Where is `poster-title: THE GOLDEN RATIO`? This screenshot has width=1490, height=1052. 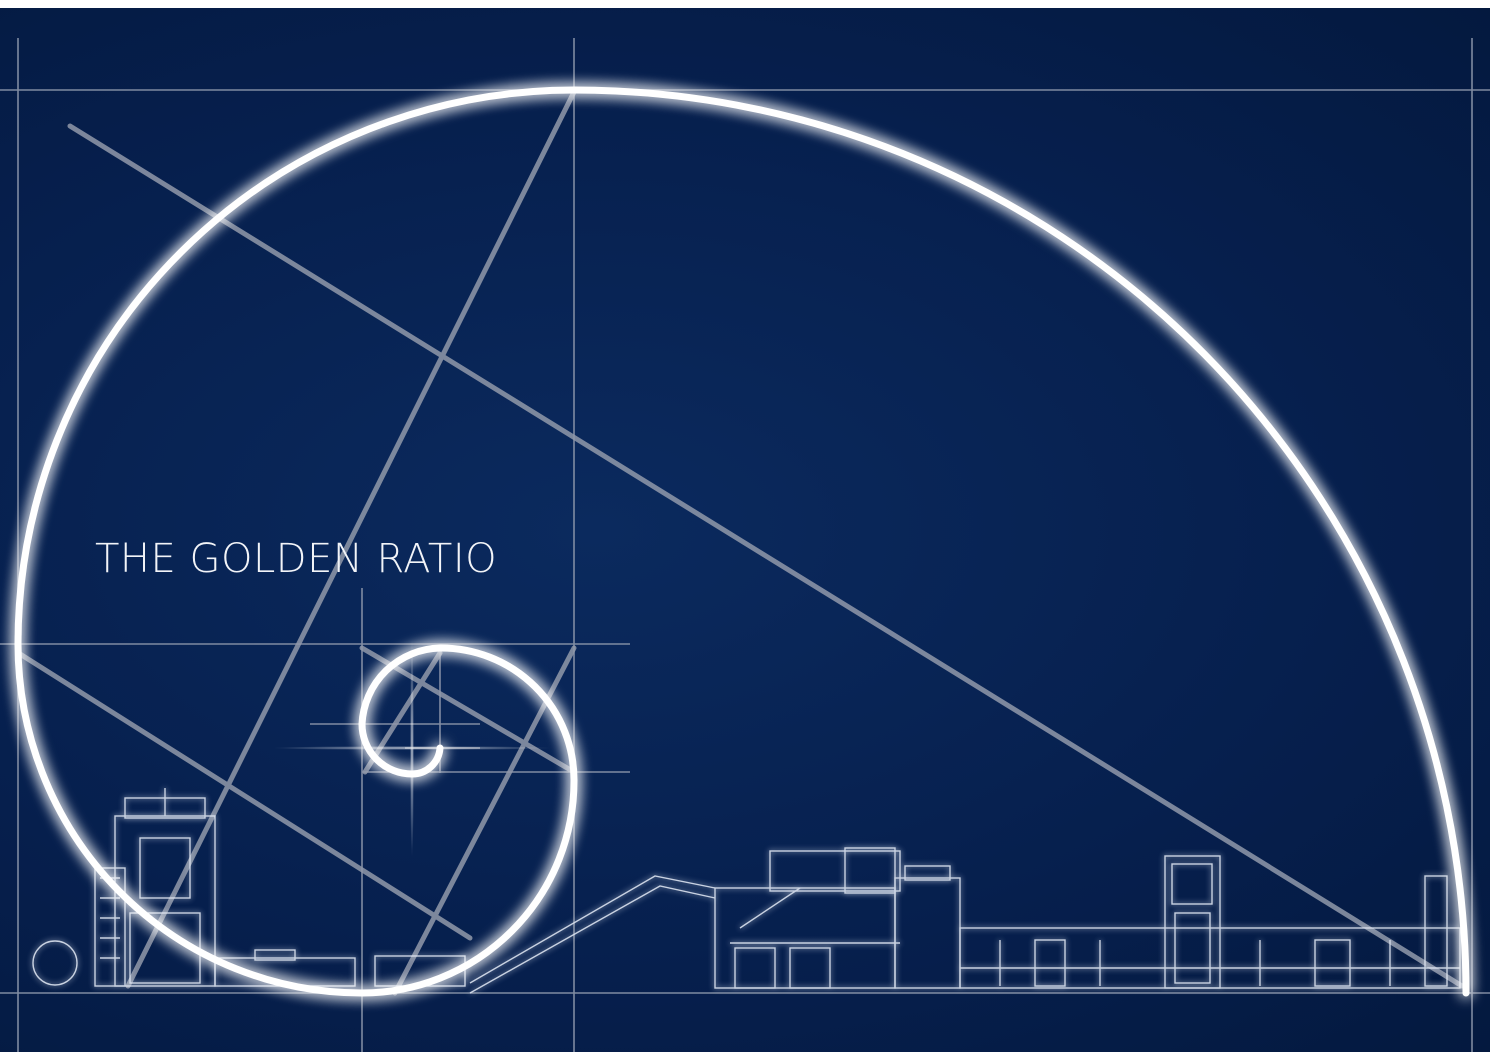 poster-title: THE GOLDEN RATIO is located at coordinates (296, 559).